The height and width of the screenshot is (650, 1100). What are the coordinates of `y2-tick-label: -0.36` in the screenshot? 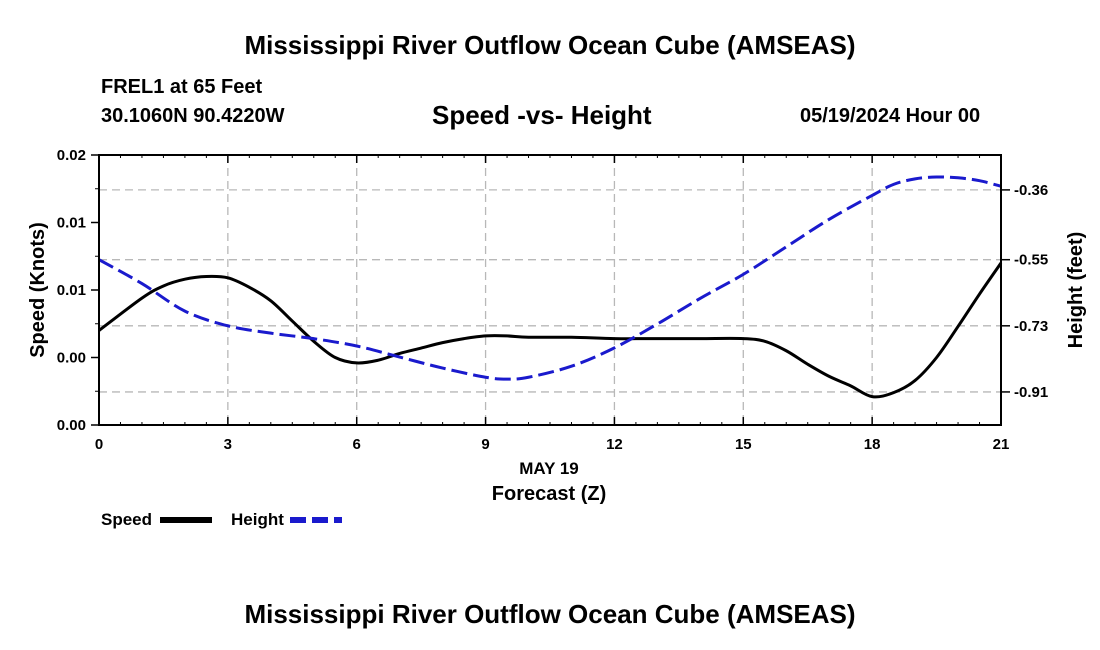 It's located at (1031, 190).